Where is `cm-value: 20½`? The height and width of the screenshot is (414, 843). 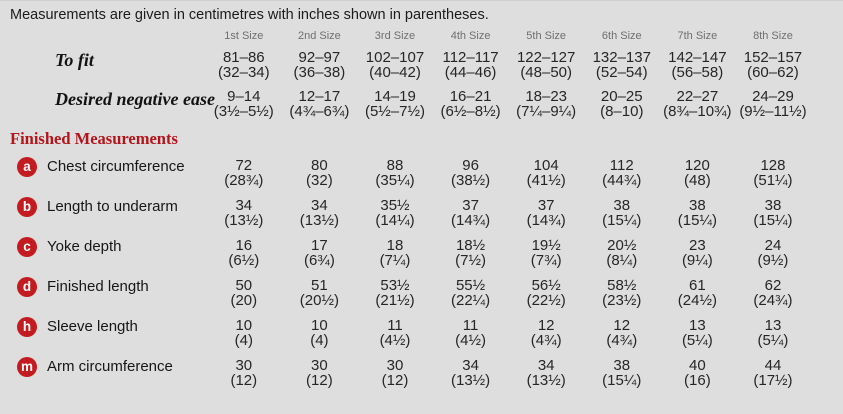
cm-value: 20½ is located at coordinates (622, 245).